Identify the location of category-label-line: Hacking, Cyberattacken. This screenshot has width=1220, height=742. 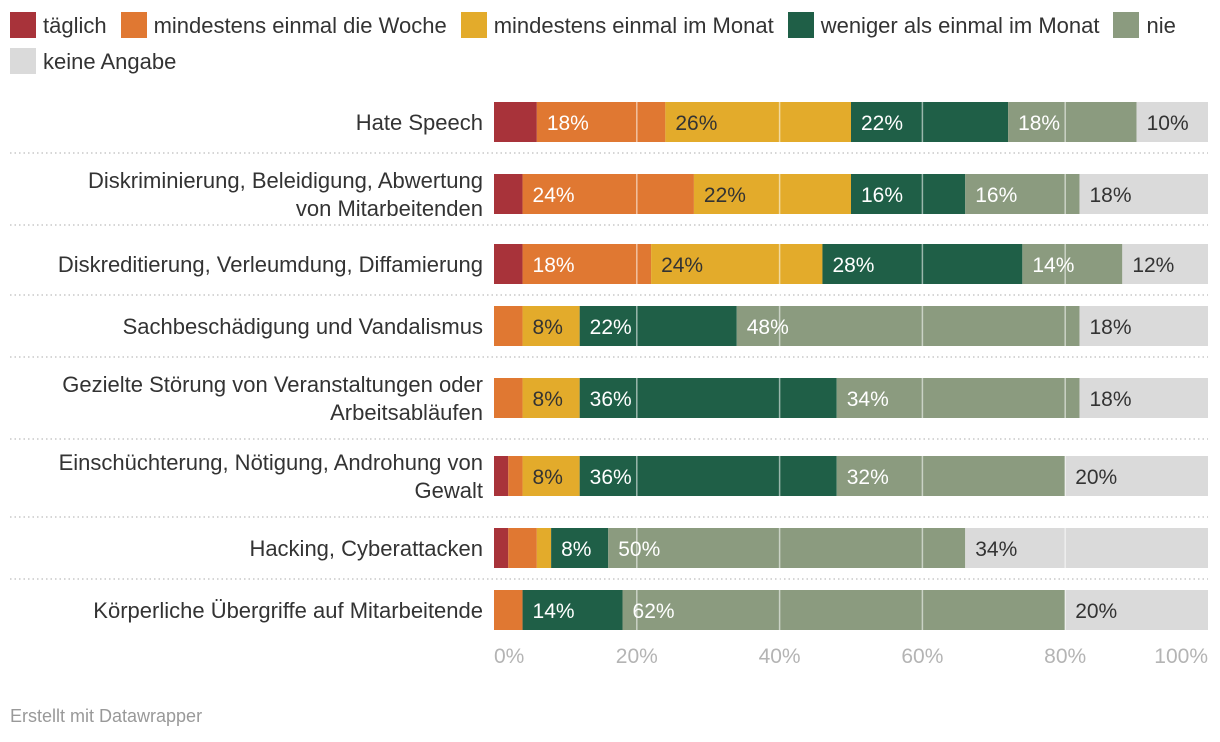
(366, 548).